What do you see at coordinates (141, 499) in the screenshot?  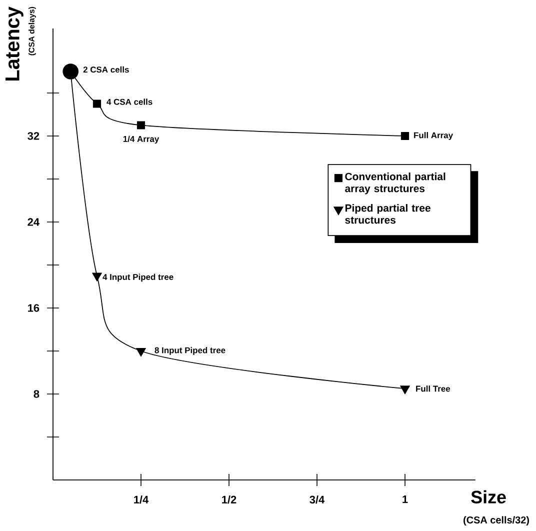 I see `x-tick-label: 1/4` at bounding box center [141, 499].